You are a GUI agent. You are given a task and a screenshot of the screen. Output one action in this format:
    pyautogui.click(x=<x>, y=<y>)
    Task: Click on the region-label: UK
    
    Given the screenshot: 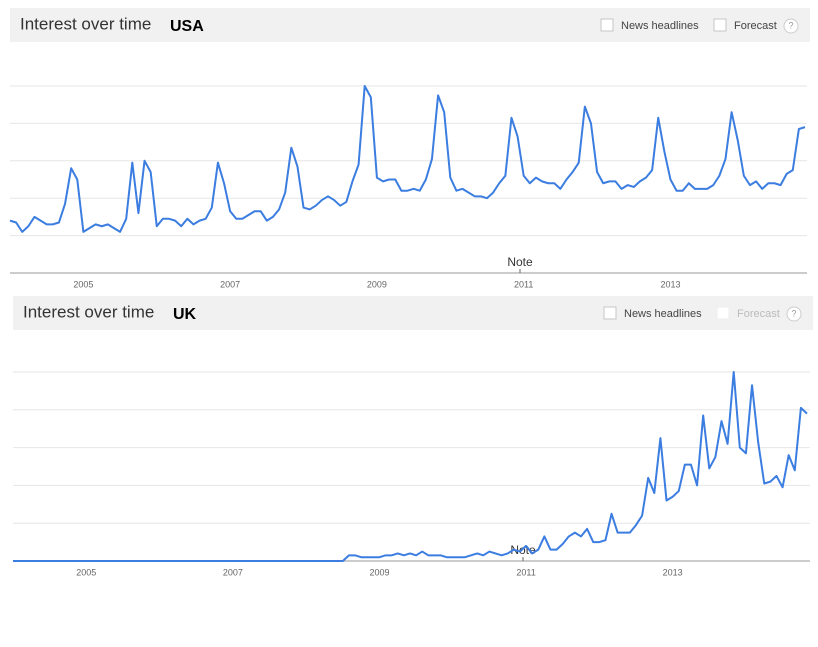 What is the action you would take?
    pyautogui.click(x=185, y=314)
    